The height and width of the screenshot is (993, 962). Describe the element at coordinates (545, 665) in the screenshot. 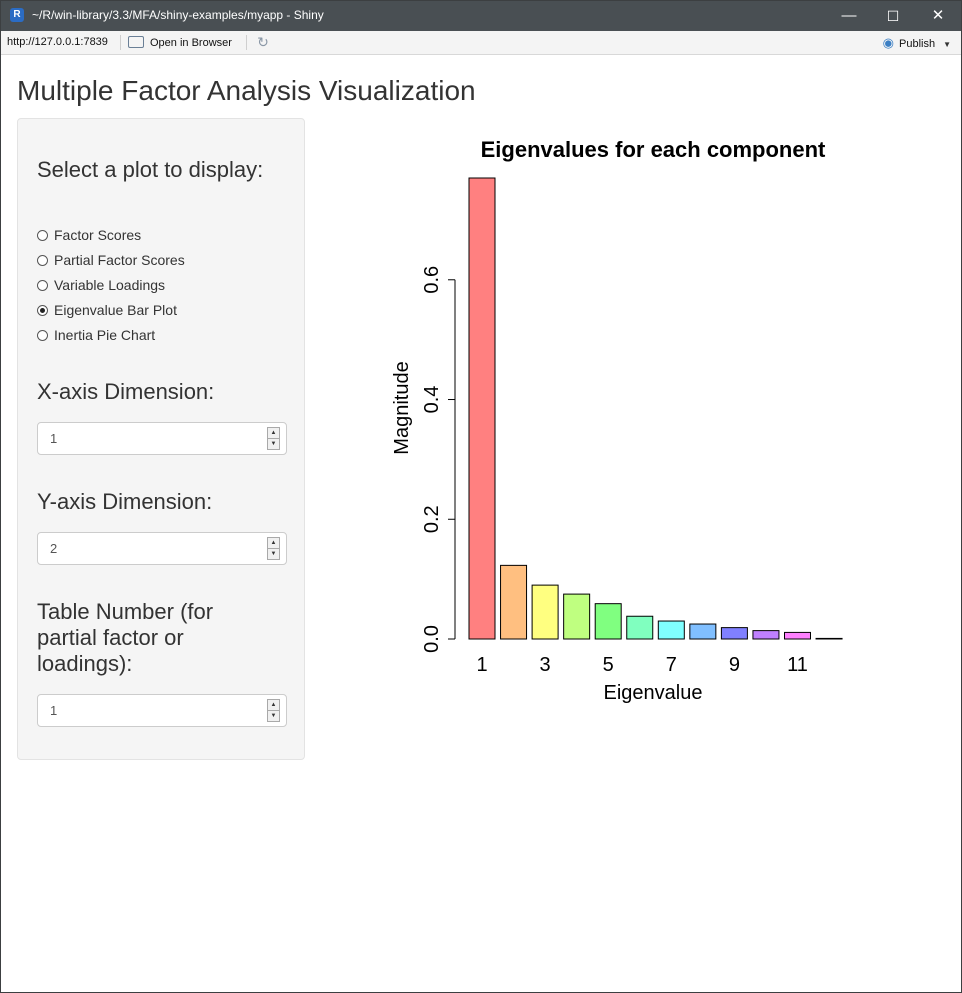

I see `x-tick-label: 3` at that location.